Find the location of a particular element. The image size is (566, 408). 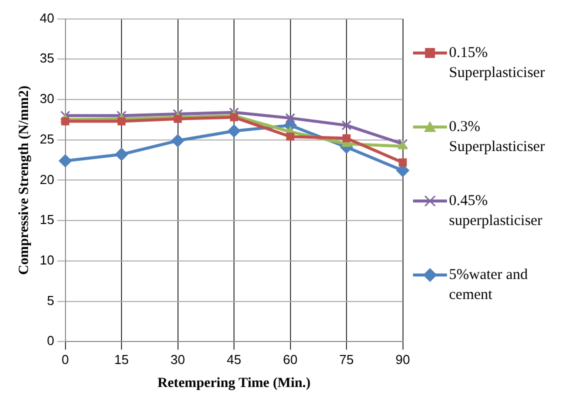

x-tick-label: 30 is located at coordinates (177, 359).